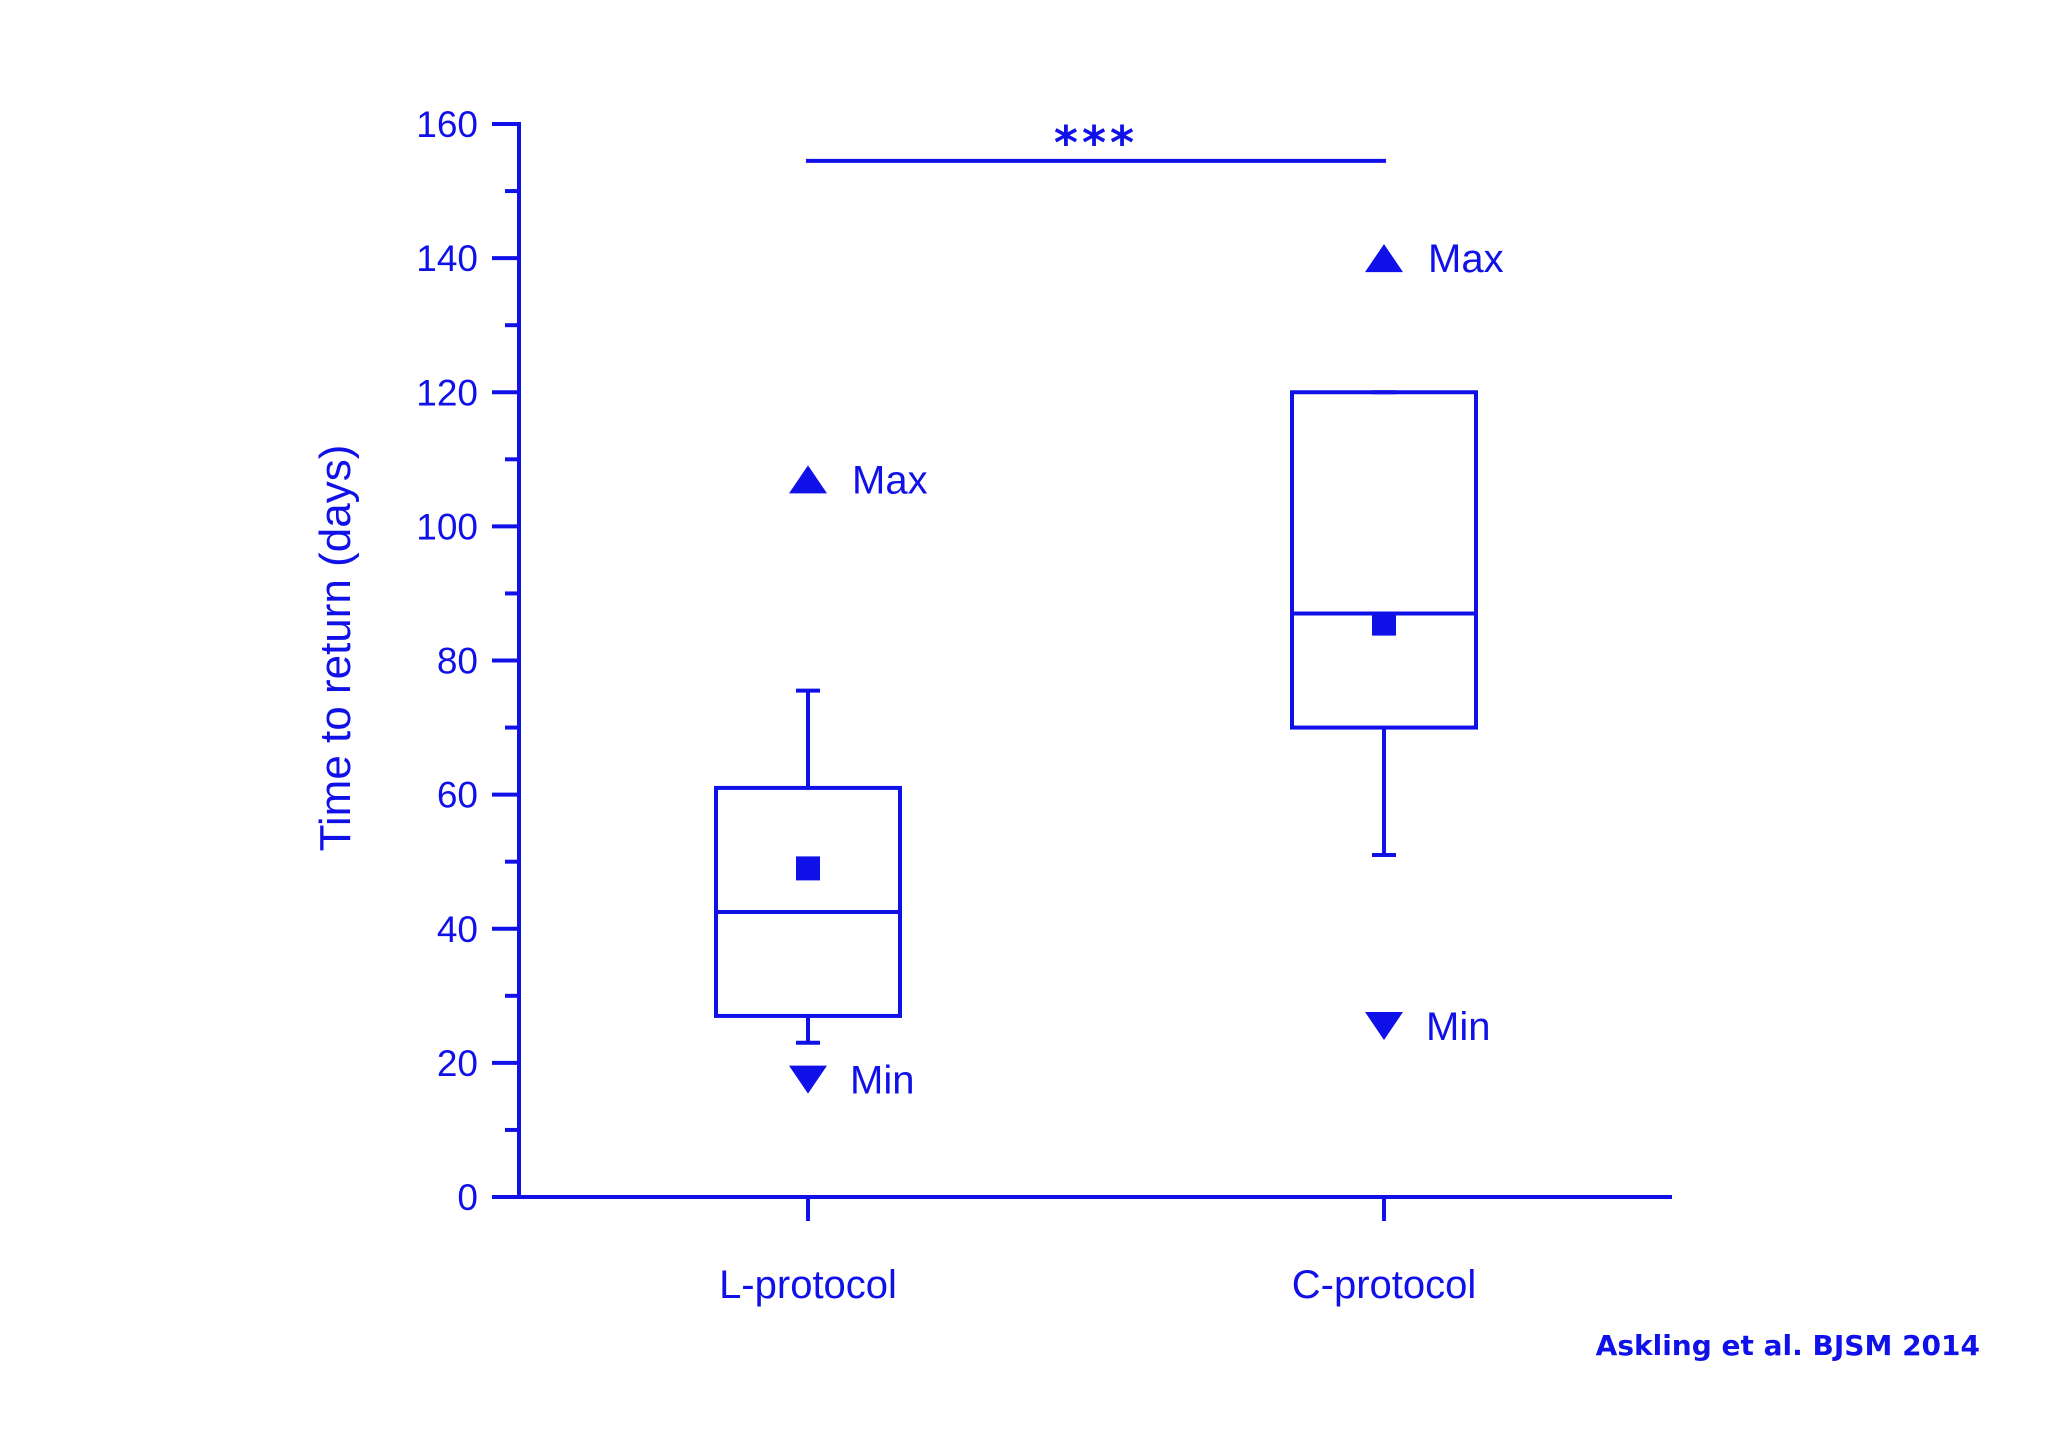  What do you see at coordinates (447, 526) in the screenshot?
I see `y-tick-label: 100` at bounding box center [447, 526].